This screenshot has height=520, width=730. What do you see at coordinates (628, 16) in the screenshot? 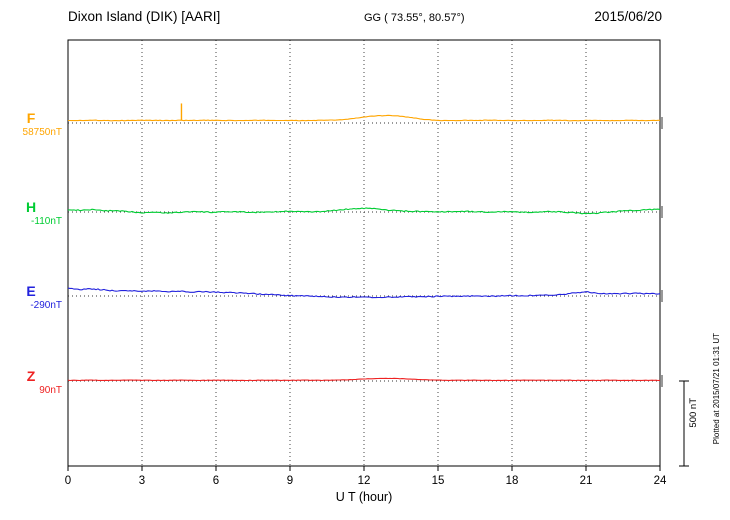
I see `plot-date: 2015/06/20` at bounding box center [628, 16].